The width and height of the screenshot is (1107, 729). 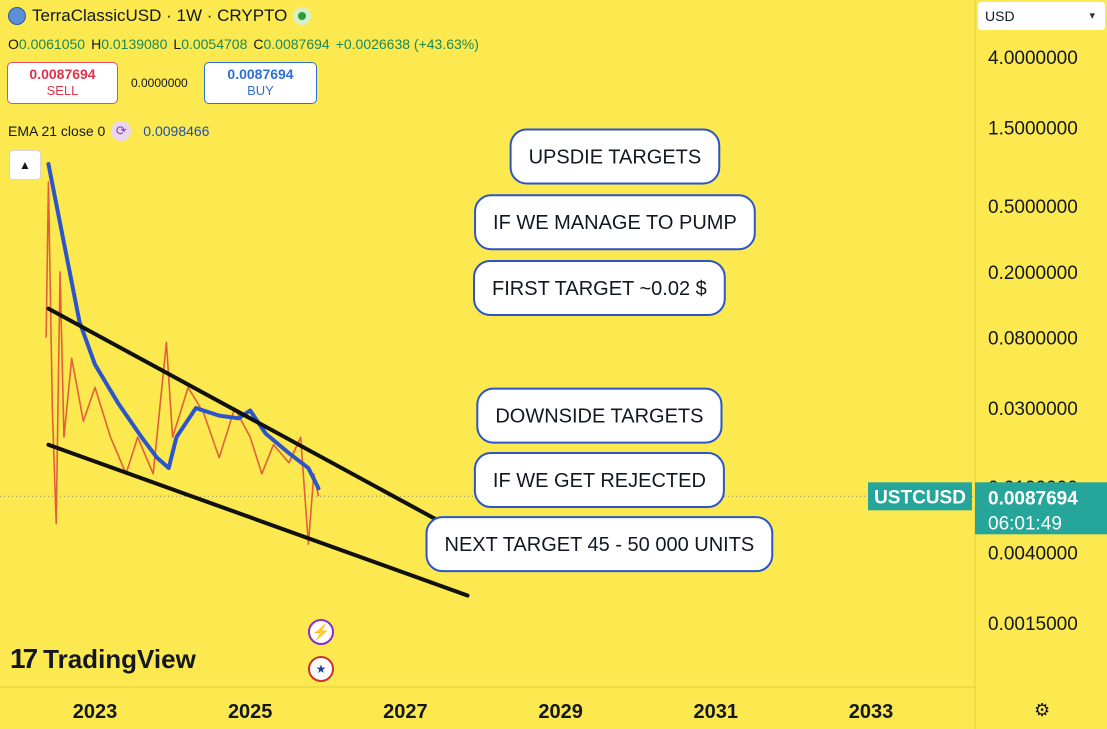 I want to click on symbol-tag-bg, so click(x=920, y=496).